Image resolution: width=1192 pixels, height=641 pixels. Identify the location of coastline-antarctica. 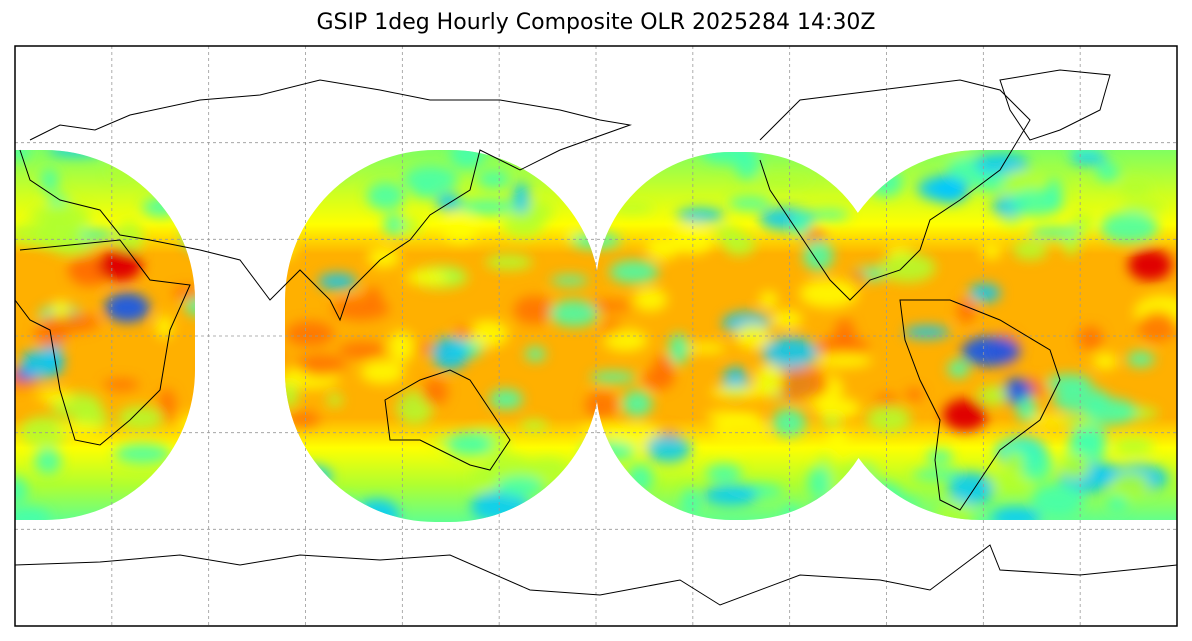
(596, 575).